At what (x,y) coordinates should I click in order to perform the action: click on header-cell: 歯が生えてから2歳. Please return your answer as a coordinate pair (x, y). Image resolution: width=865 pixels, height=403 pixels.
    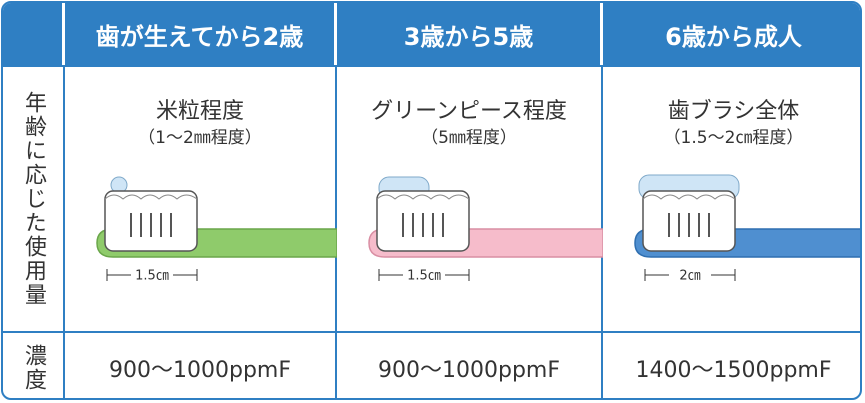
    Looking at the image, I should click on (201, 34).